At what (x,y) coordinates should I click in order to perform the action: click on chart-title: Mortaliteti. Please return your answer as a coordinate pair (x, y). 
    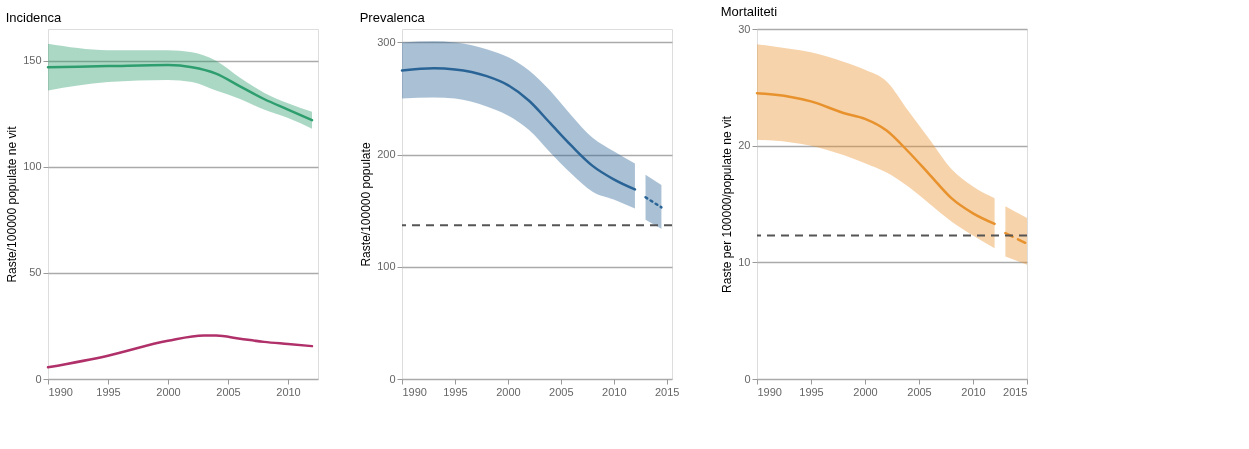
    Looking at the image, I should click on (749, 11).